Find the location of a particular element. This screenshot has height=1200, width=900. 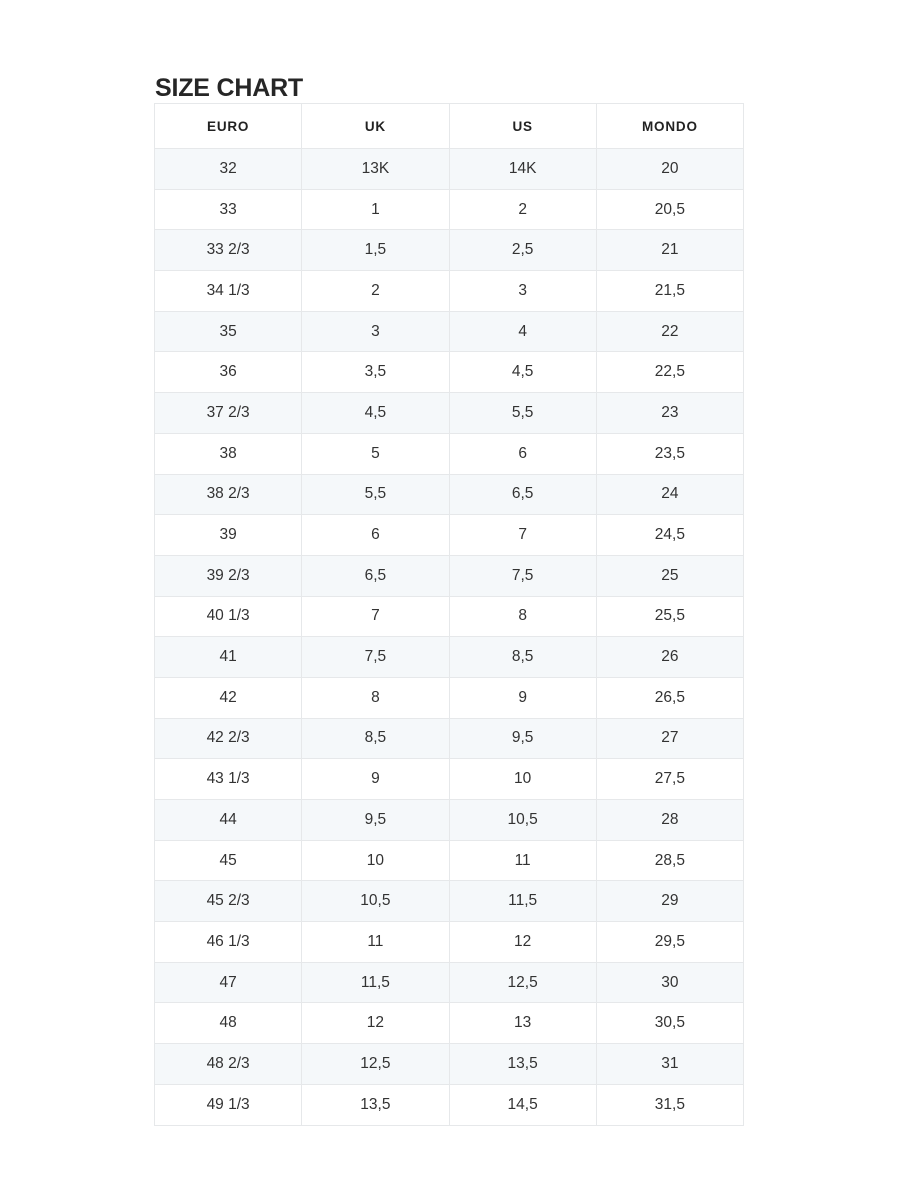

table-row: 37 2/3 4,5 5,5 23 is located at coordinates (449, 413).